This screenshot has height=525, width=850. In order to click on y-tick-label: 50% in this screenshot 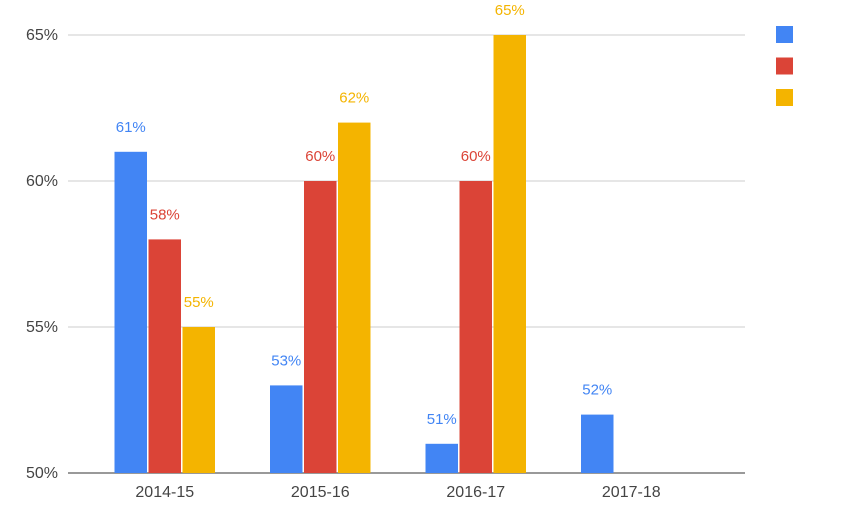, I will do `click(42, 473)`.